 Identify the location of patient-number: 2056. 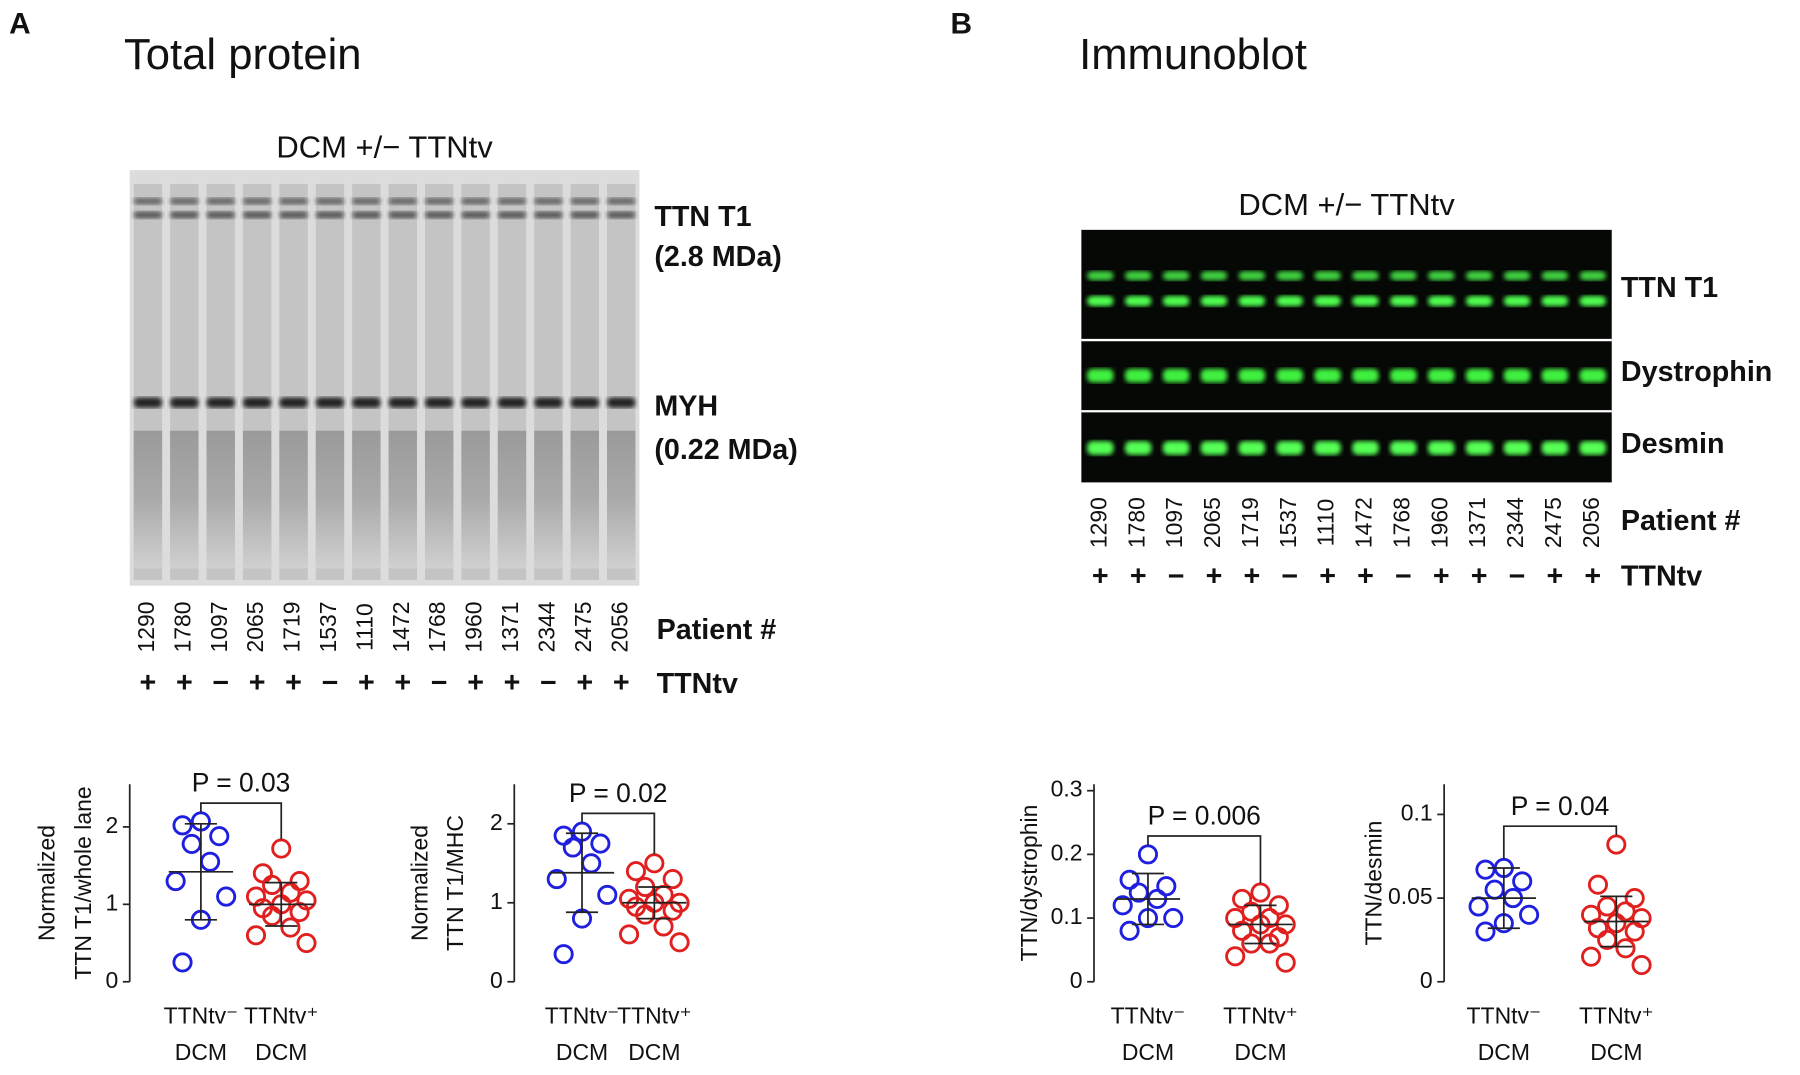
(1591, 522).